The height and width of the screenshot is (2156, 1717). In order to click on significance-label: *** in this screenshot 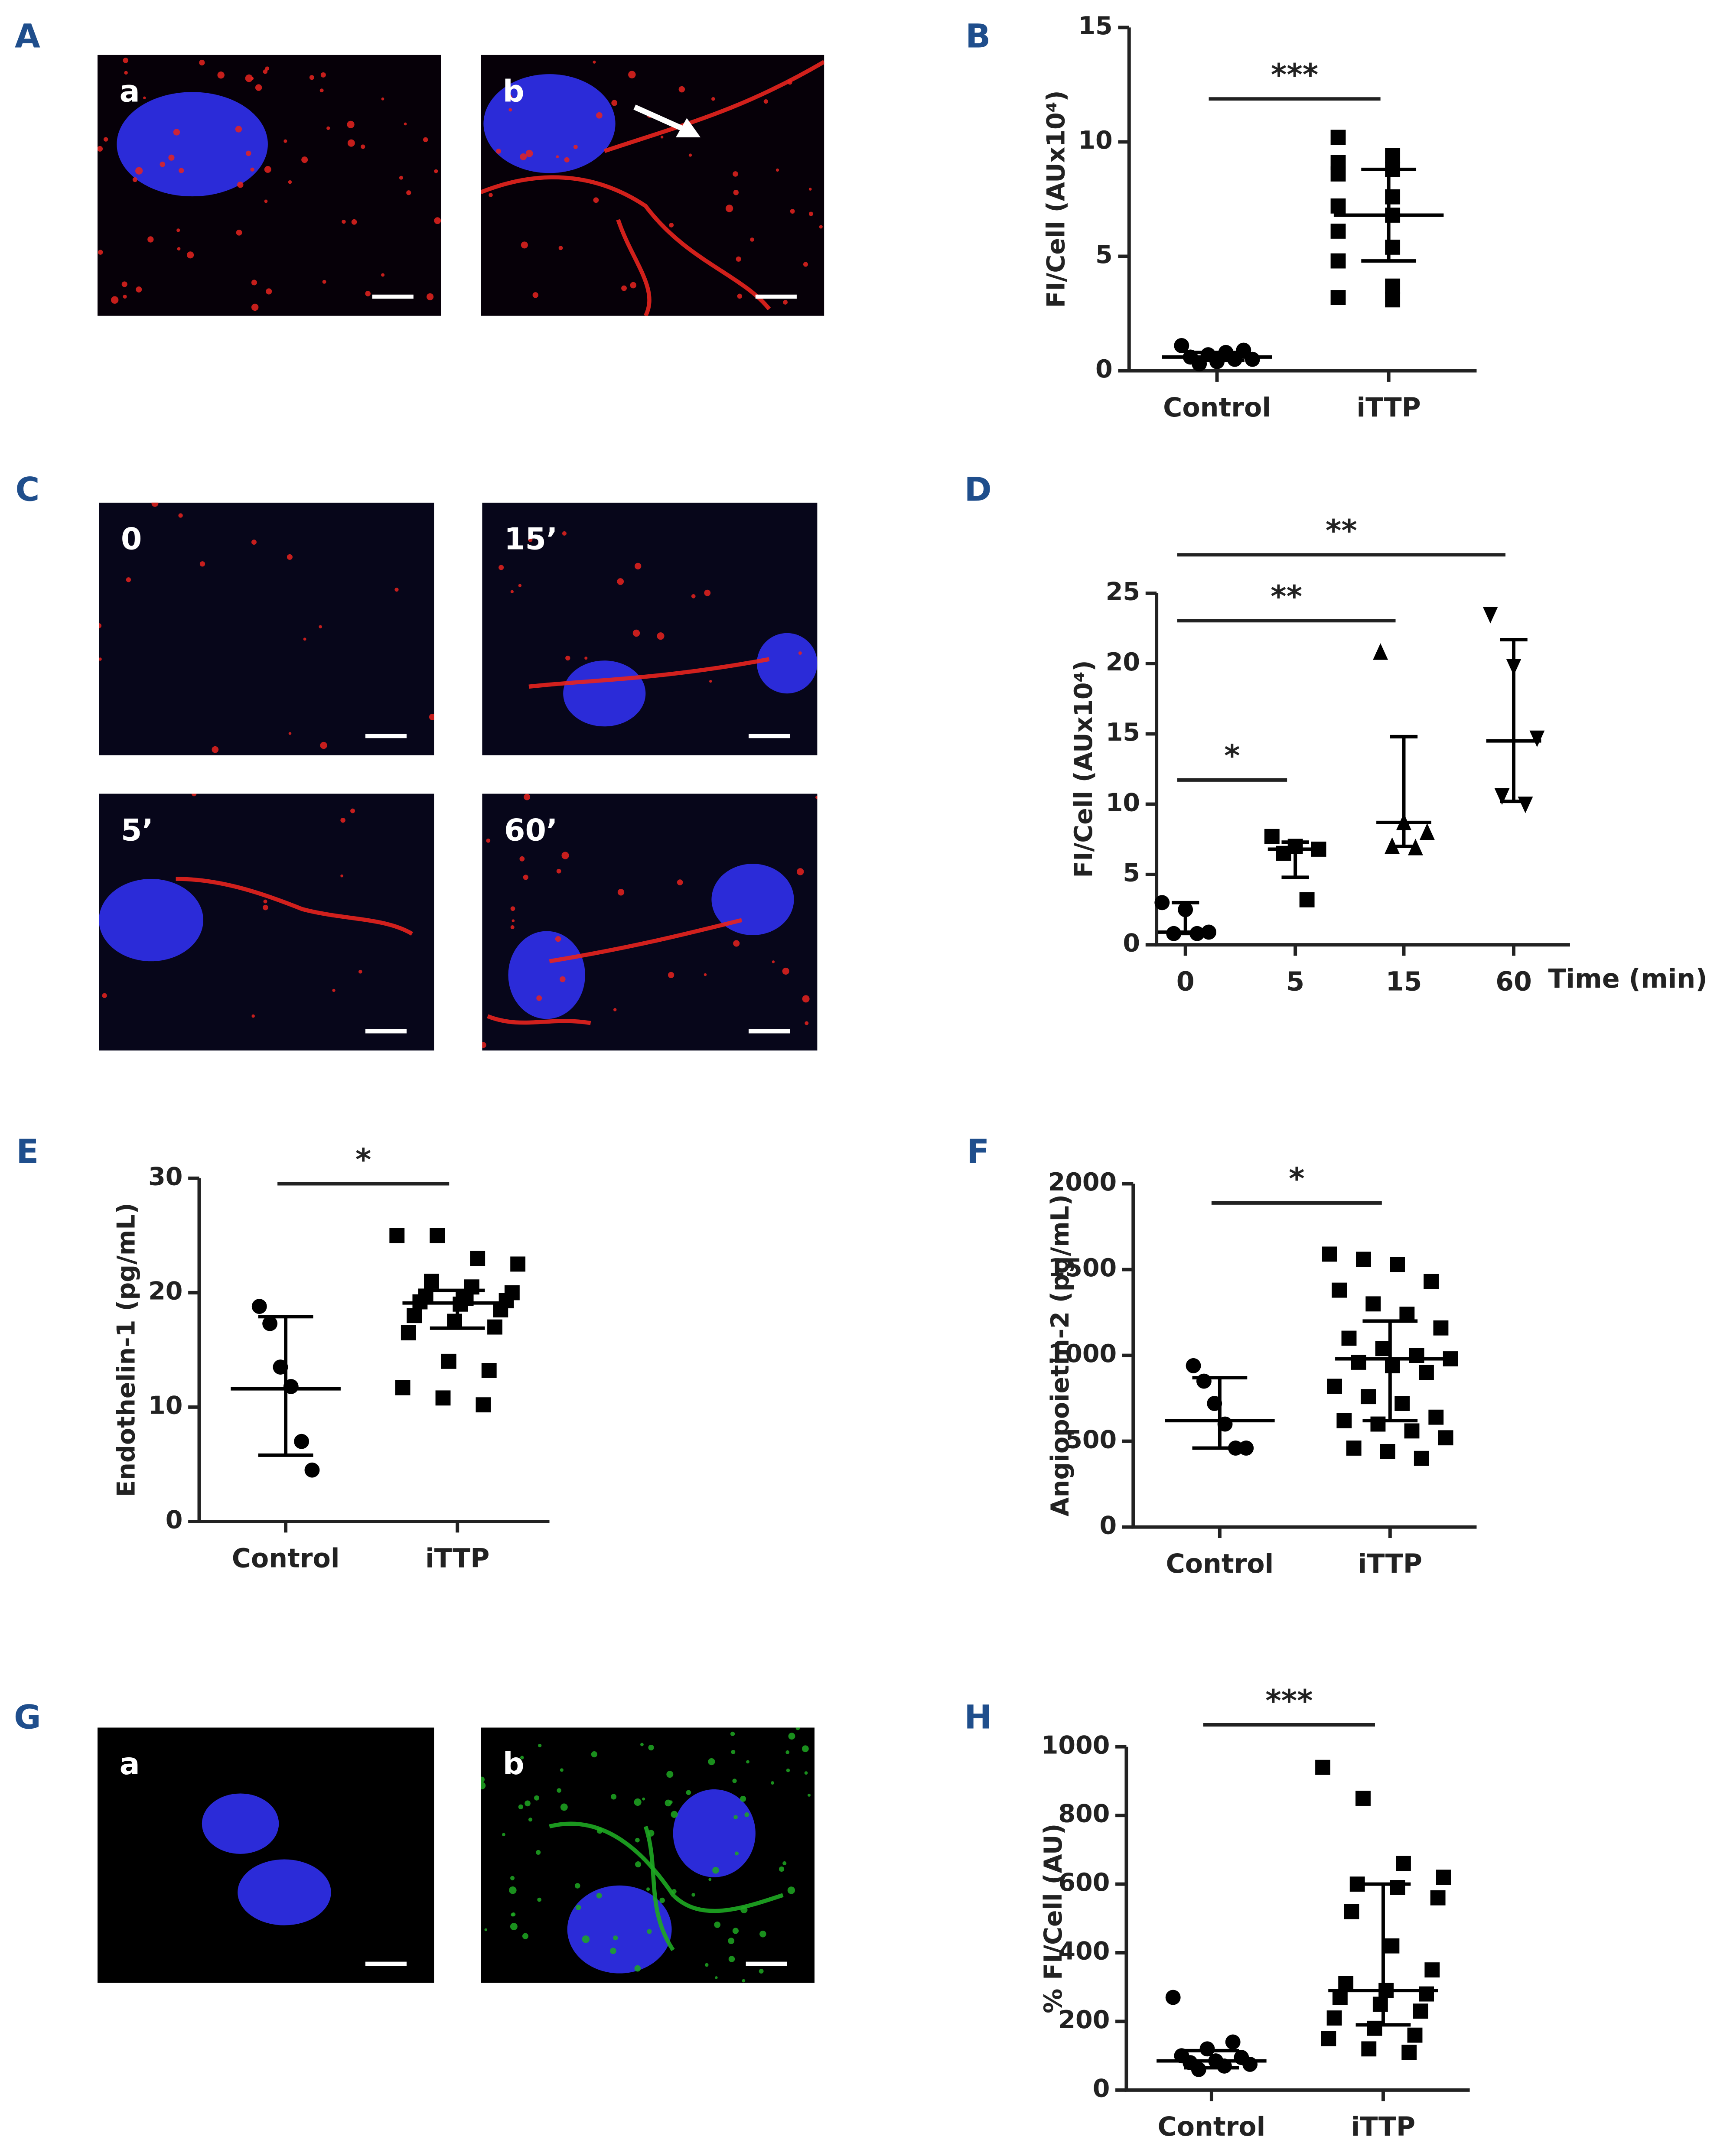, I will do `click(1294, 74)`.